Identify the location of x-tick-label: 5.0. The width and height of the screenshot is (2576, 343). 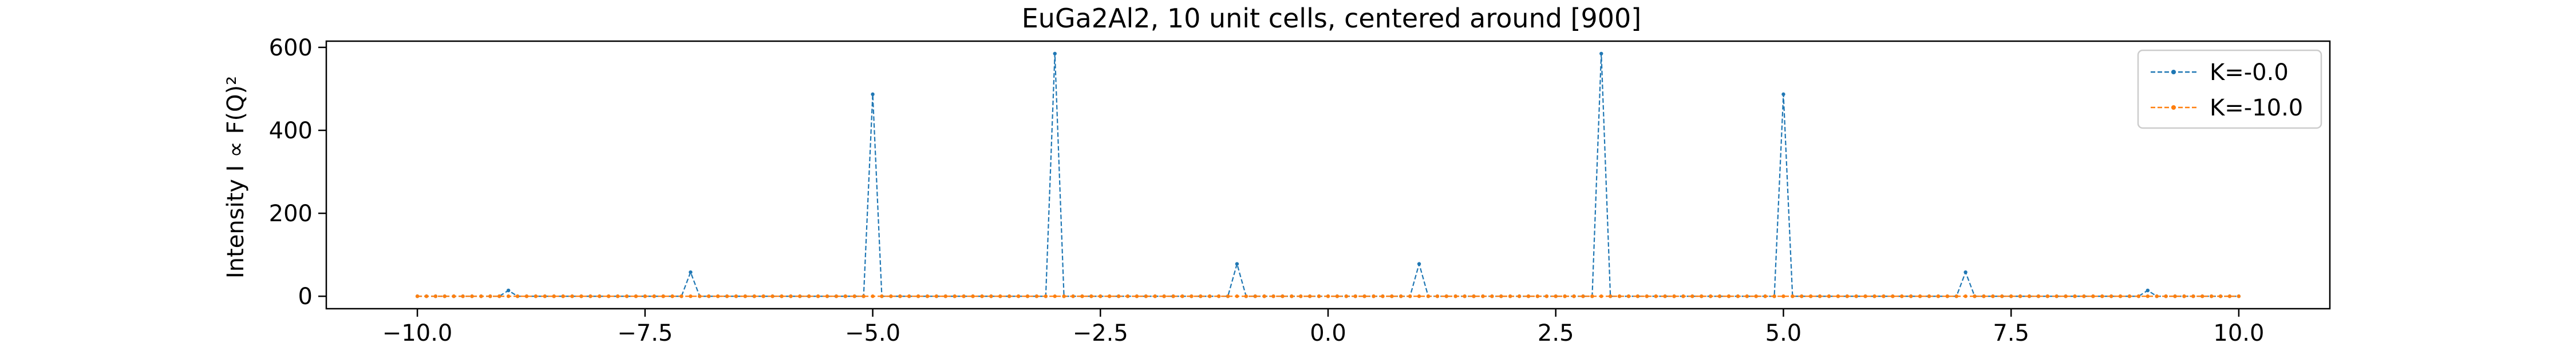
(1783, 331).